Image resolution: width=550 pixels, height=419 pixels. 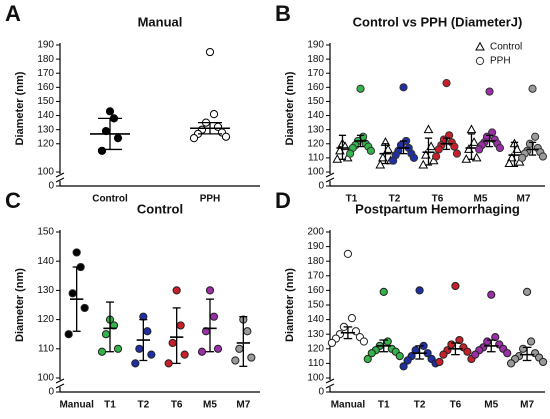 I want to click on x-tick-label: PPH, so click(x=210, y=199).